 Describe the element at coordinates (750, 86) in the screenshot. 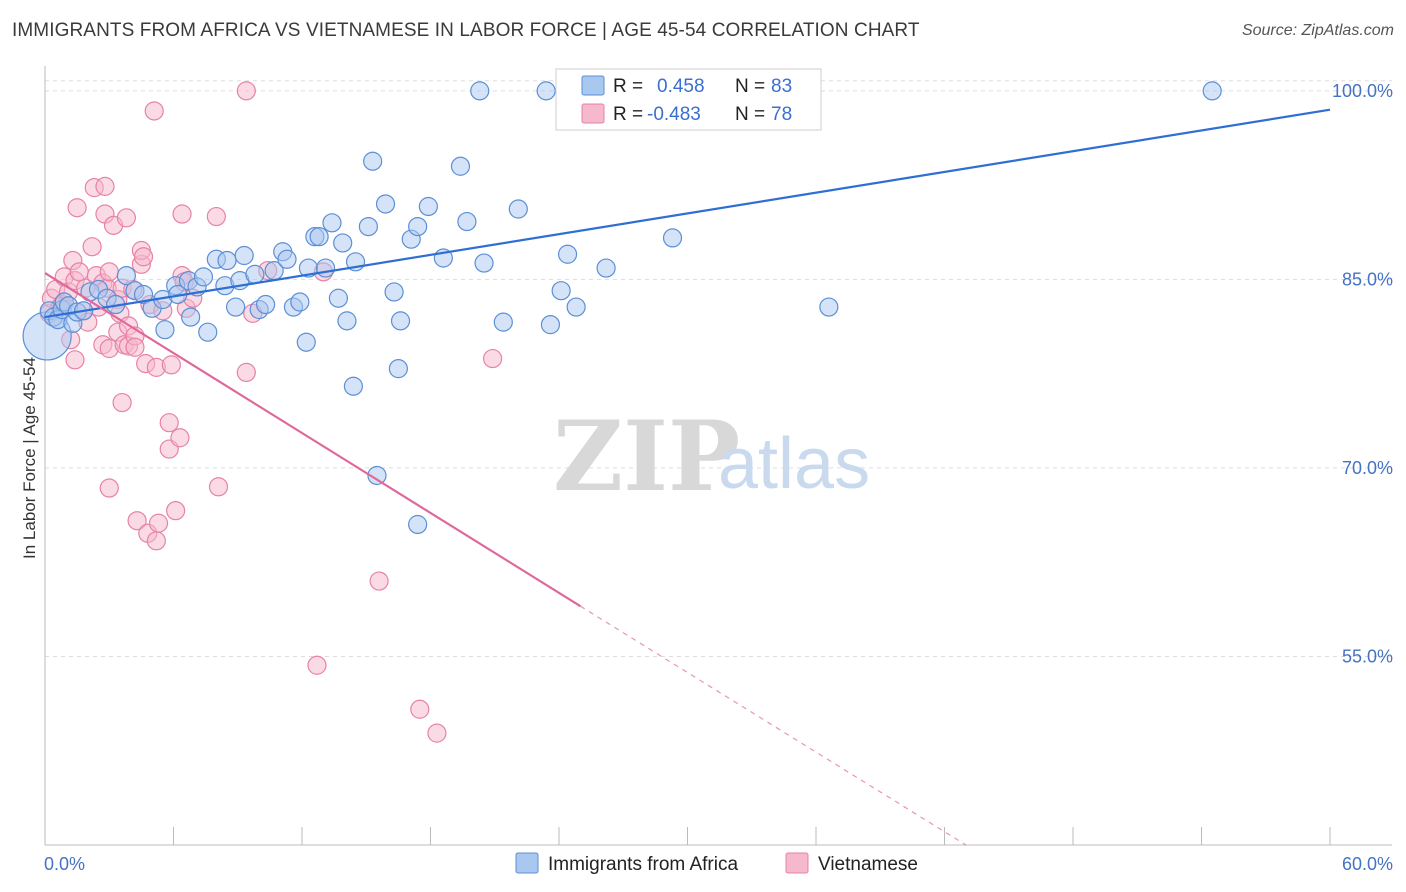

I see `legend-n-label-africa: N =` at that location.